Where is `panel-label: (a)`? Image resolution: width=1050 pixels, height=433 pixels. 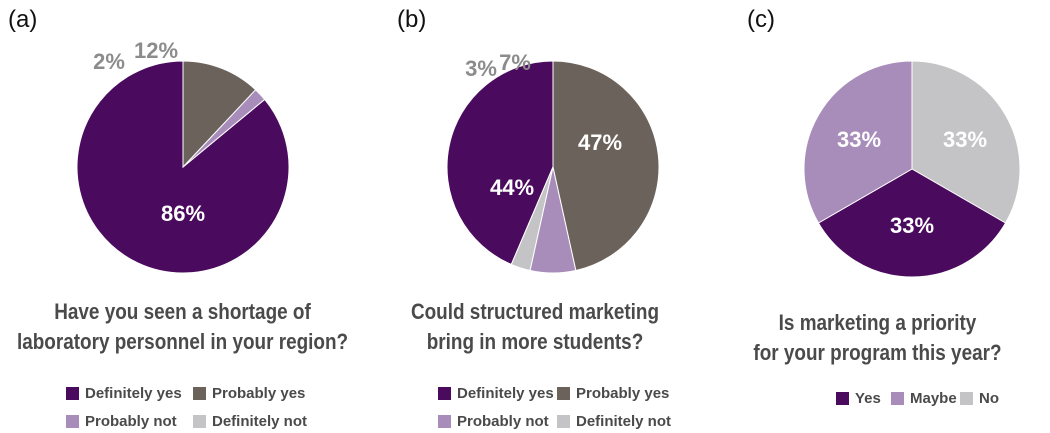
panel-label: (a) is located at coordinates (23, 19).